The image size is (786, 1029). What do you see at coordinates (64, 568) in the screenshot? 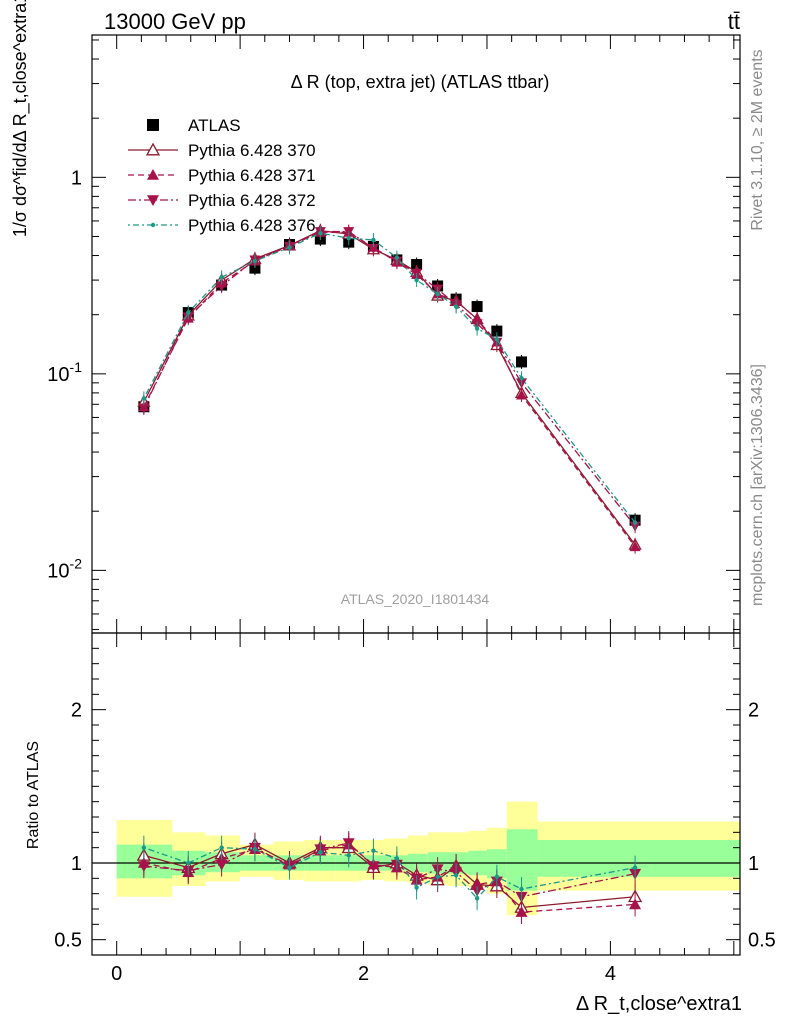
I see `main-ytick-label: 10⁻²` at bounding box center [64, 568].